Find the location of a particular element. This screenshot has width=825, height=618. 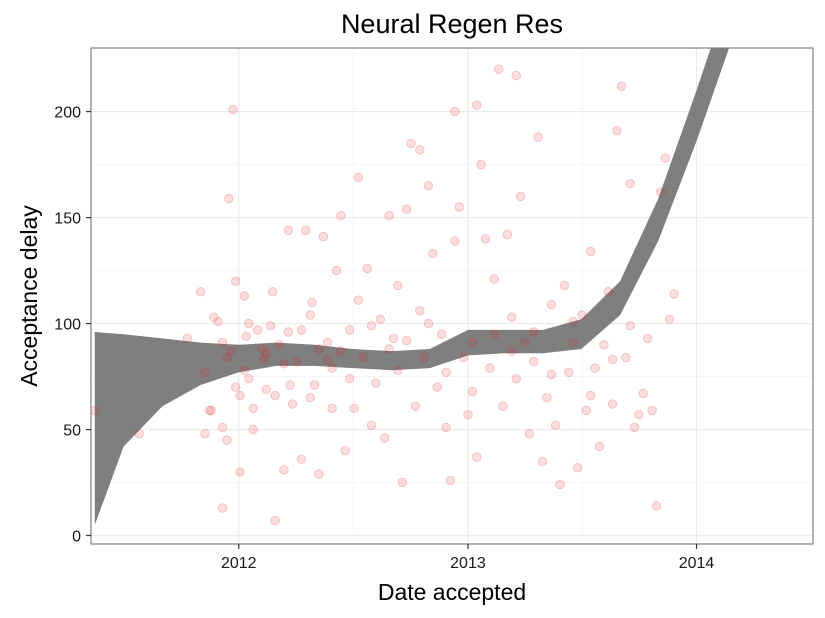

y-axis-label: Acceptance delay is located at coordinates (29, 296).